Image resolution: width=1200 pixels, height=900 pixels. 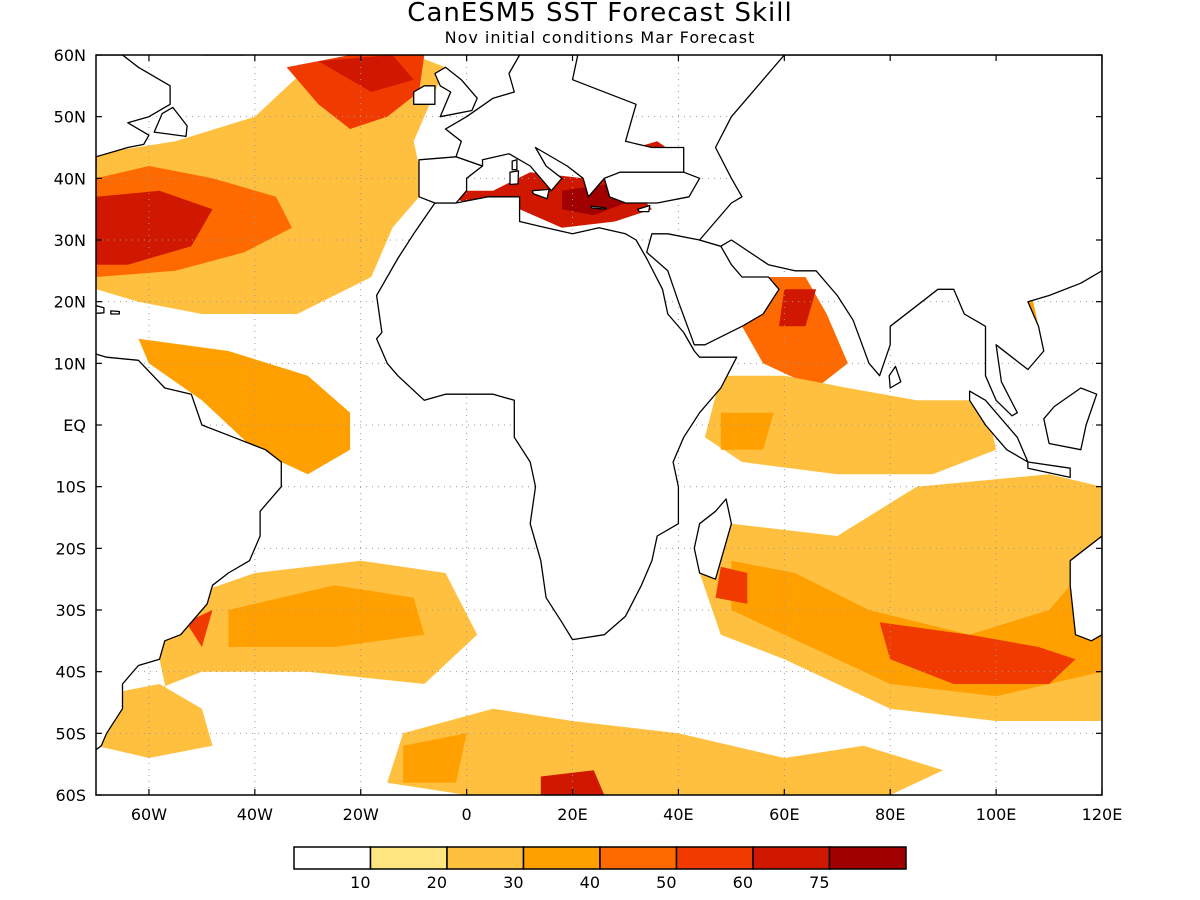 I want to click on lat-tick-label: 40N, so click(x=70, y=178).